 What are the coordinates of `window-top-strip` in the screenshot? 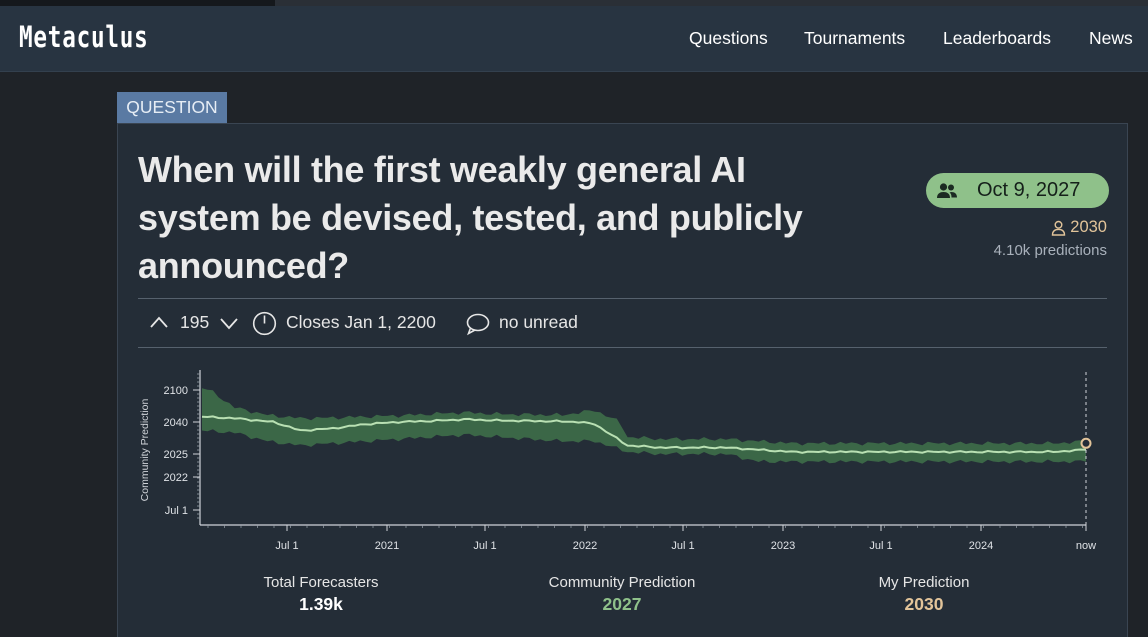 It's located at (574, 3).